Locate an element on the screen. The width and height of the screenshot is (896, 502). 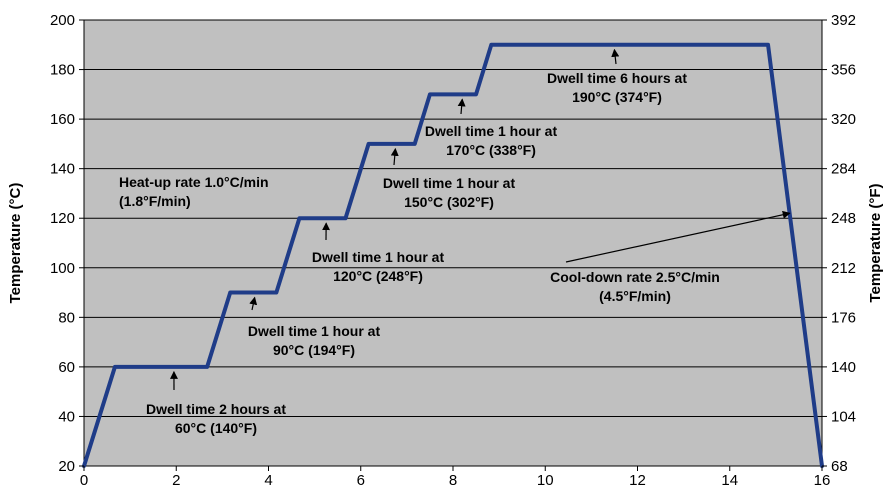
y-tick-label: 120 is located at coordinates (62, 218).